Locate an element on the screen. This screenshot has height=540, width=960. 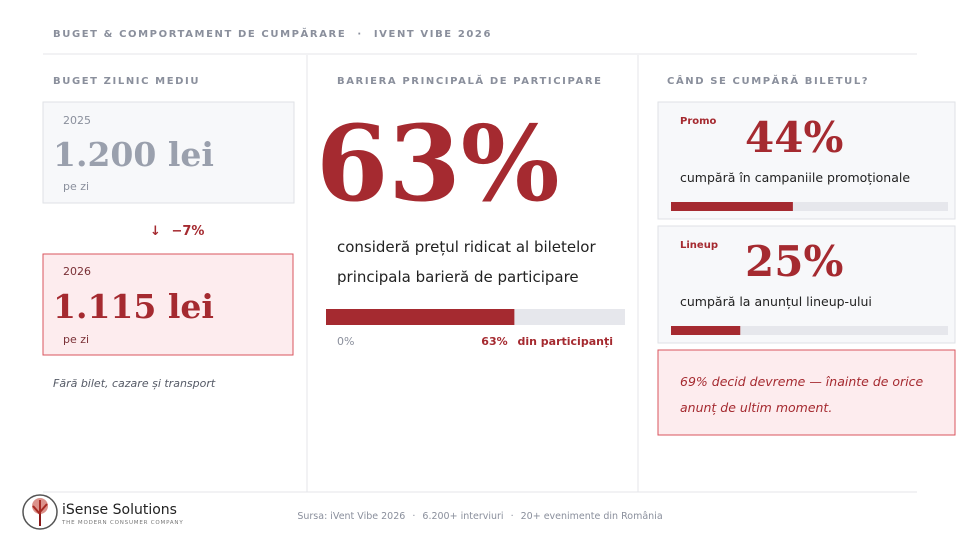
tagline: THE MODERN CONSUMER COMPANY is located at coordinates (122, 523).